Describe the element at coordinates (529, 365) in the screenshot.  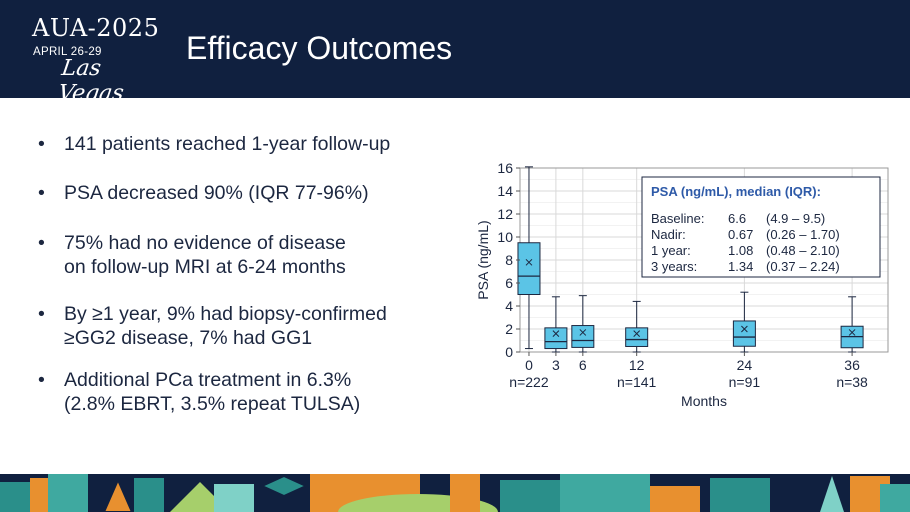
I see `x-tick-label: 0` at that location.